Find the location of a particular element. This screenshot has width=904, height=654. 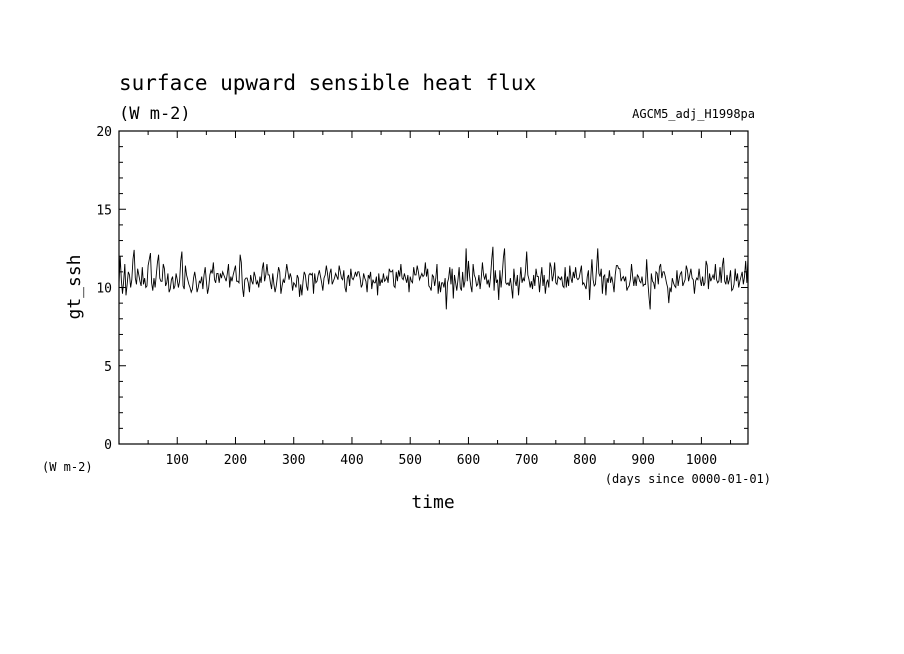

chart-title: surface upward sensible heat flux is located at coordinates (327, 83).